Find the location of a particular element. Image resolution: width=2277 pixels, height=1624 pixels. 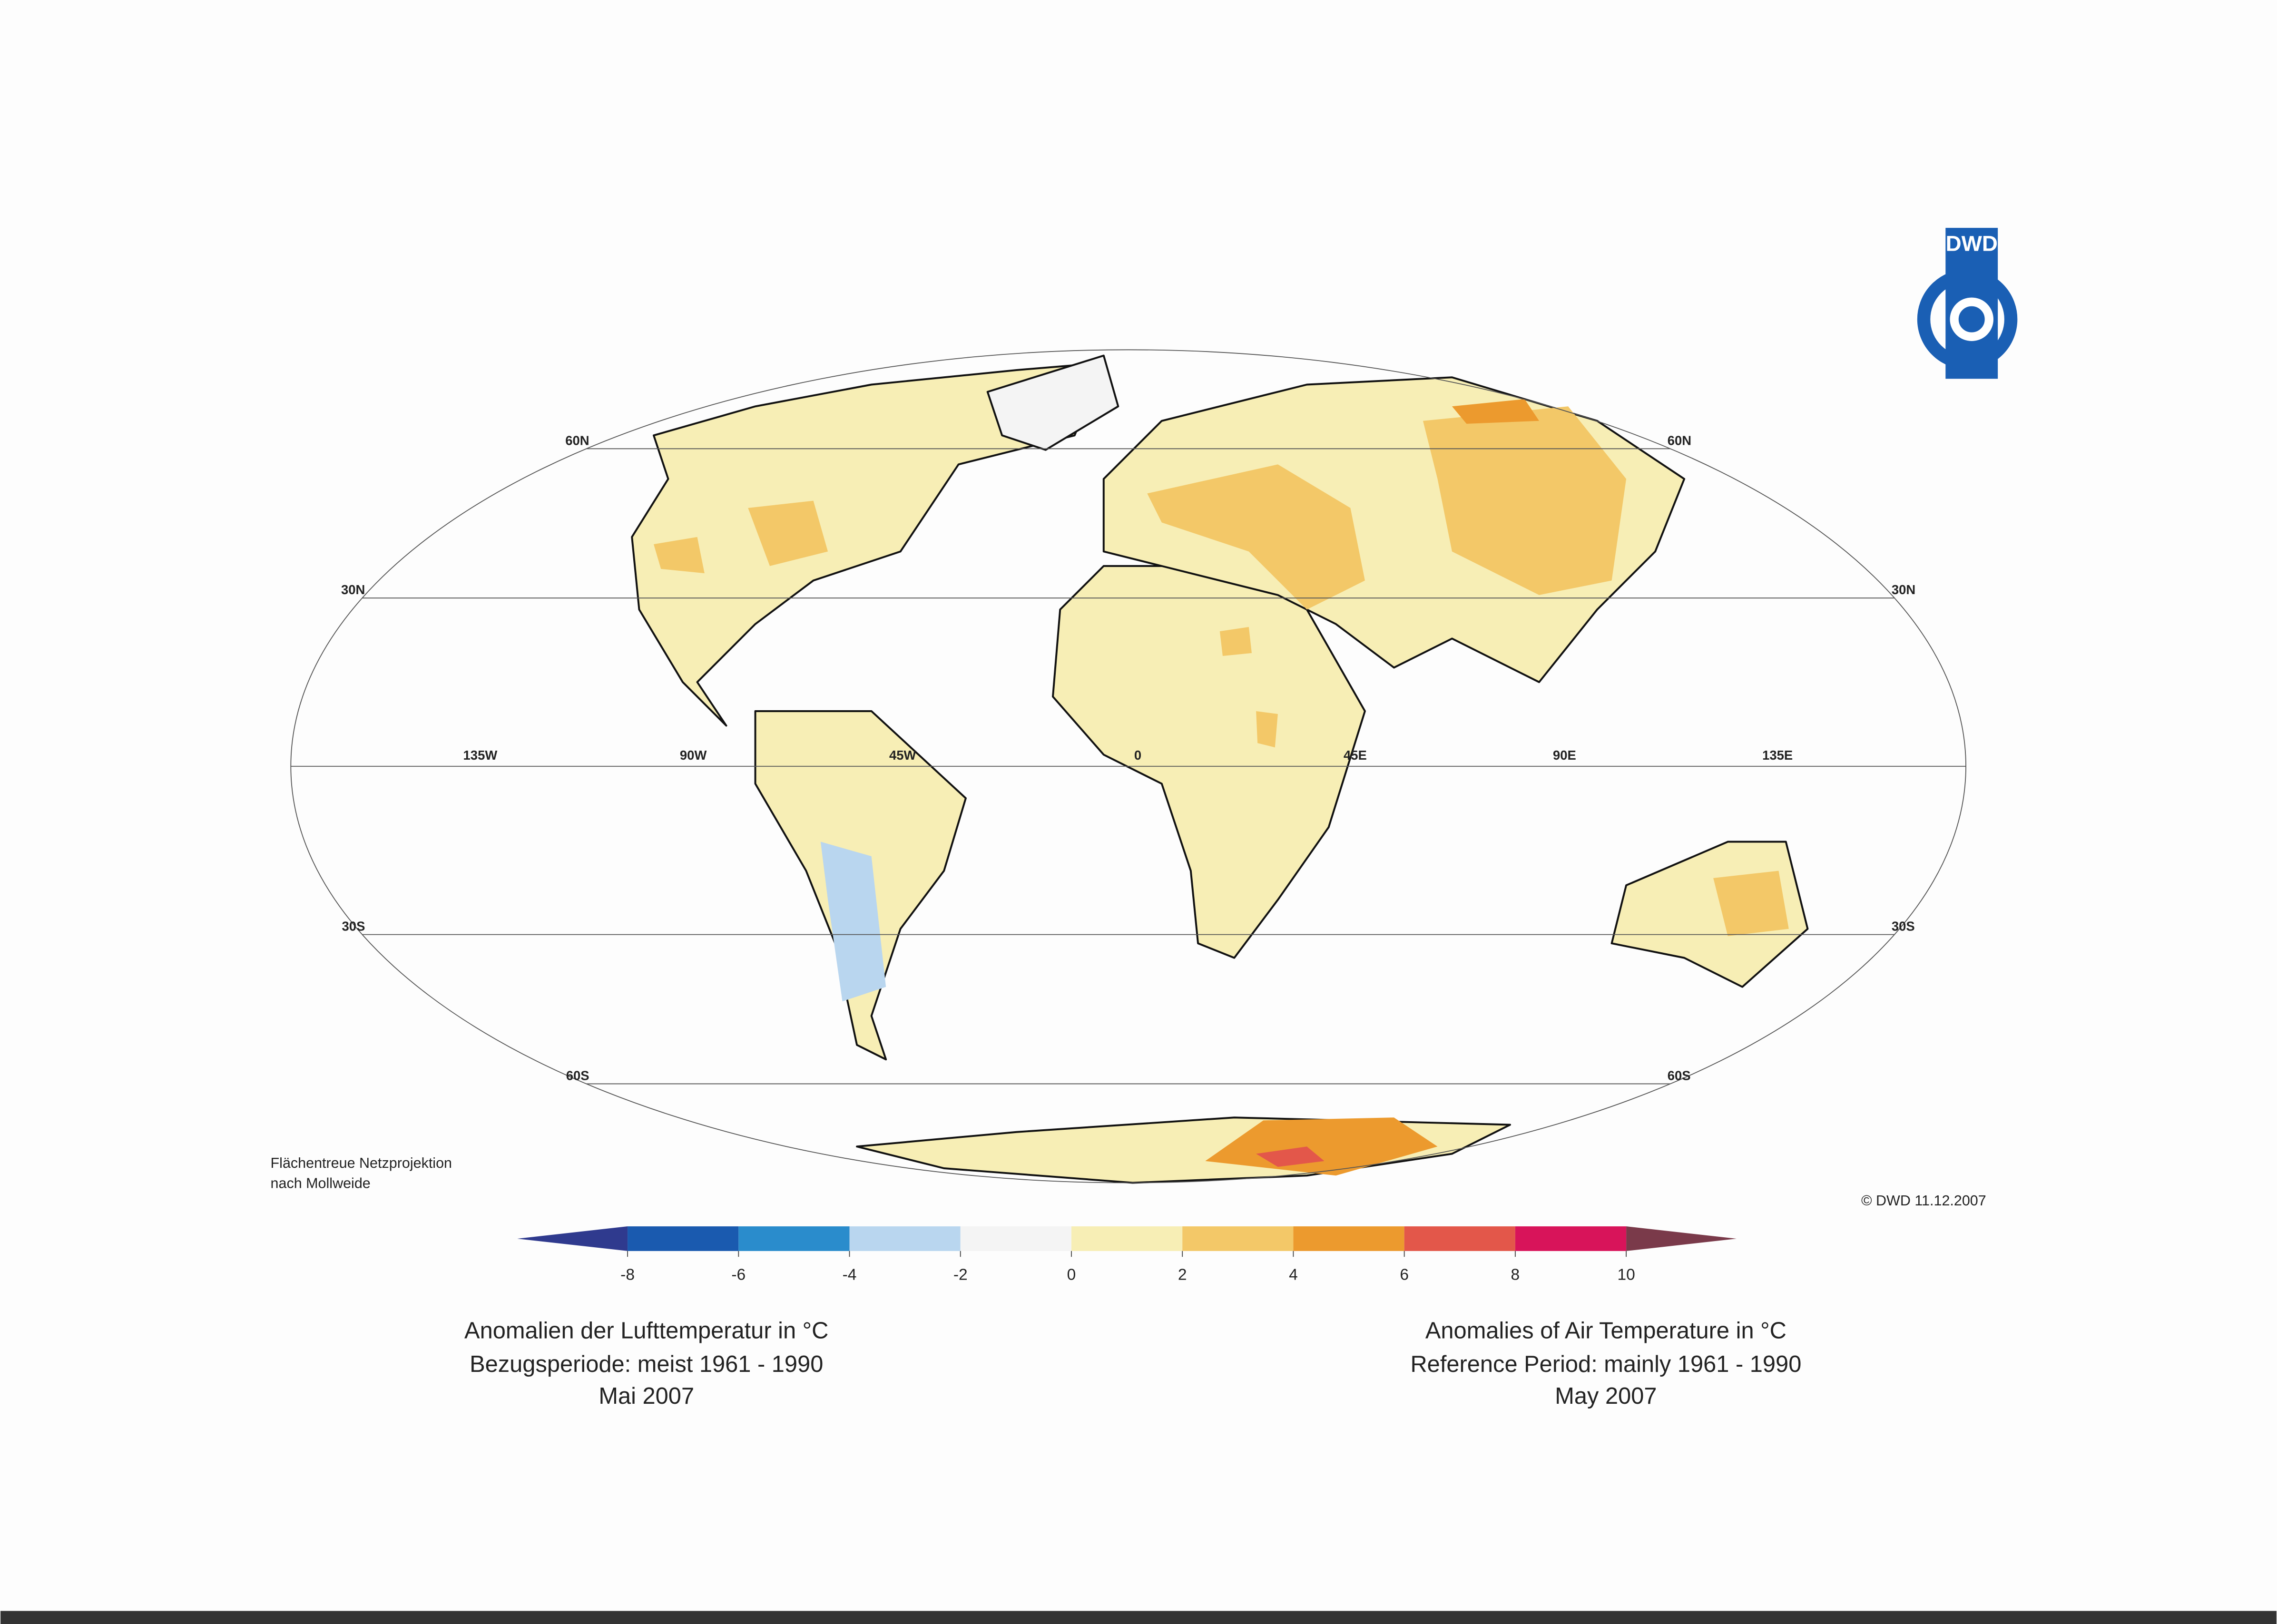

title-en: May 2007 is located at coordinates (1606, 1396).